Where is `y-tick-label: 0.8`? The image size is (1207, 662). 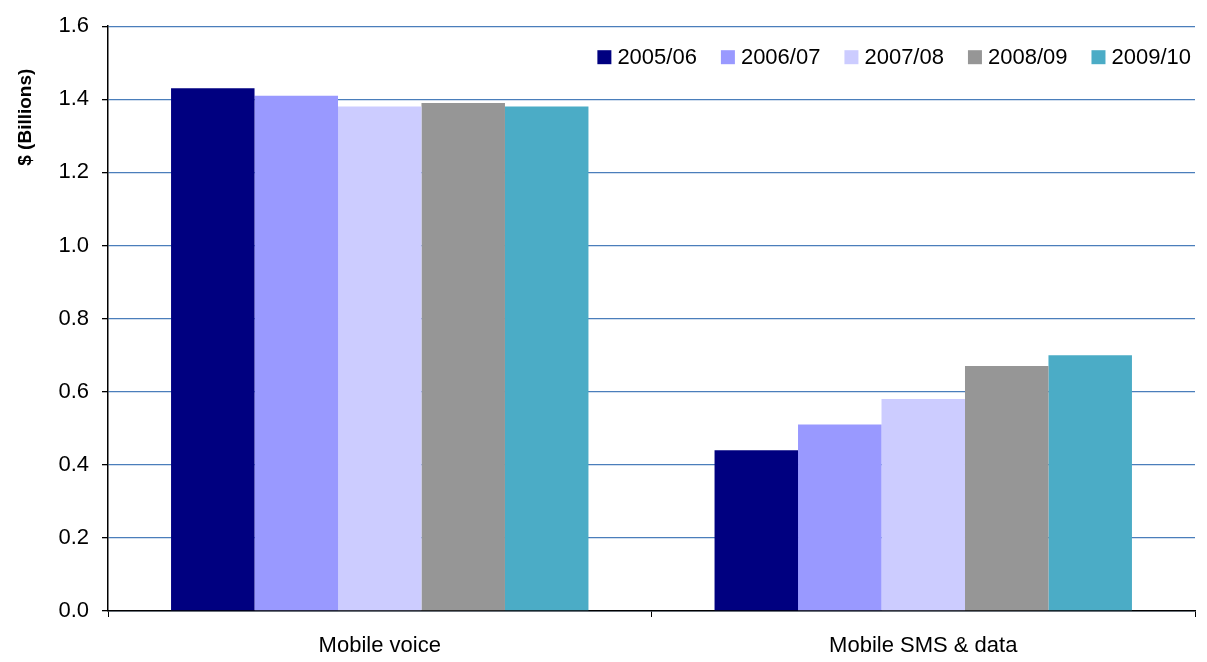 y-tick-label: 0.8 is located at coordinates (73, 317).